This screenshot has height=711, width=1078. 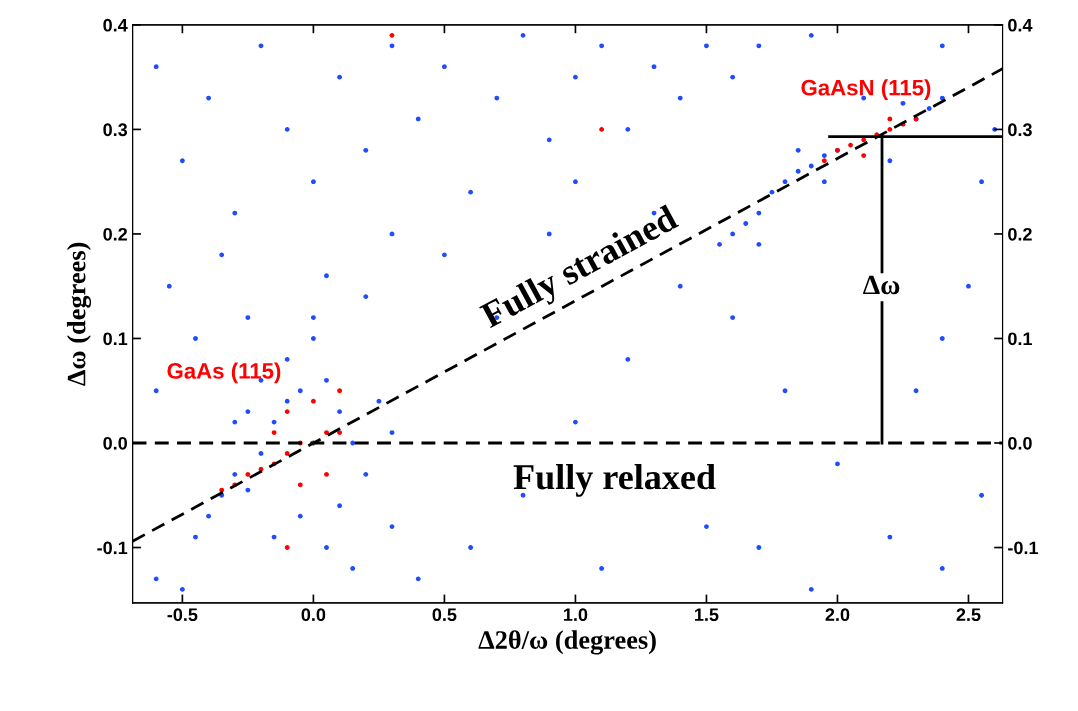 I want to click on annotation: Fully relaxed, so click(x=614, y=480).